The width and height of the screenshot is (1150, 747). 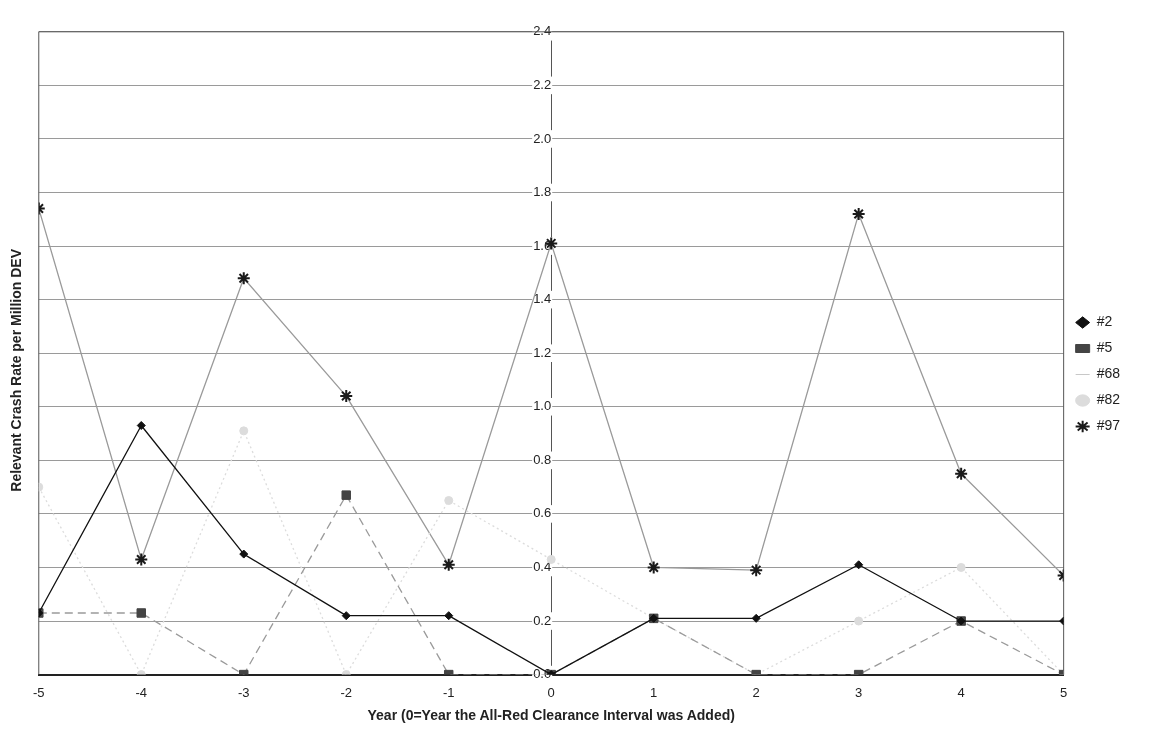 I want to click on x-tick-label: -3, so click(x=243, y=692).